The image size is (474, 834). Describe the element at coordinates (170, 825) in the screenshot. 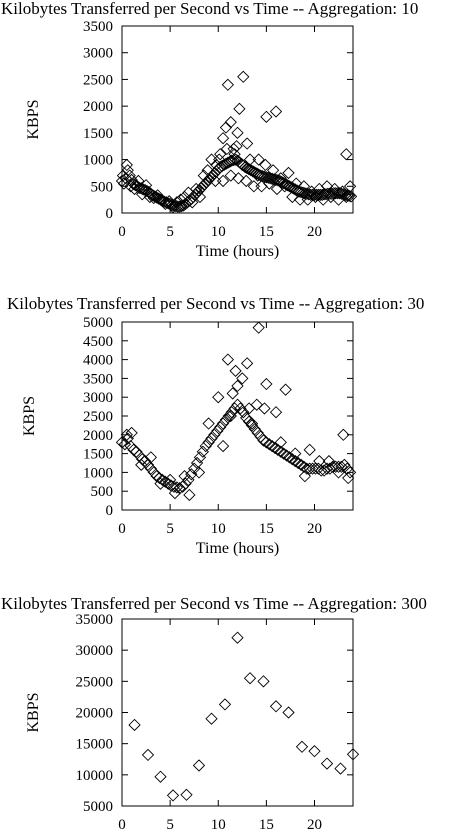

I see `x-tick-label: 5` at that location.